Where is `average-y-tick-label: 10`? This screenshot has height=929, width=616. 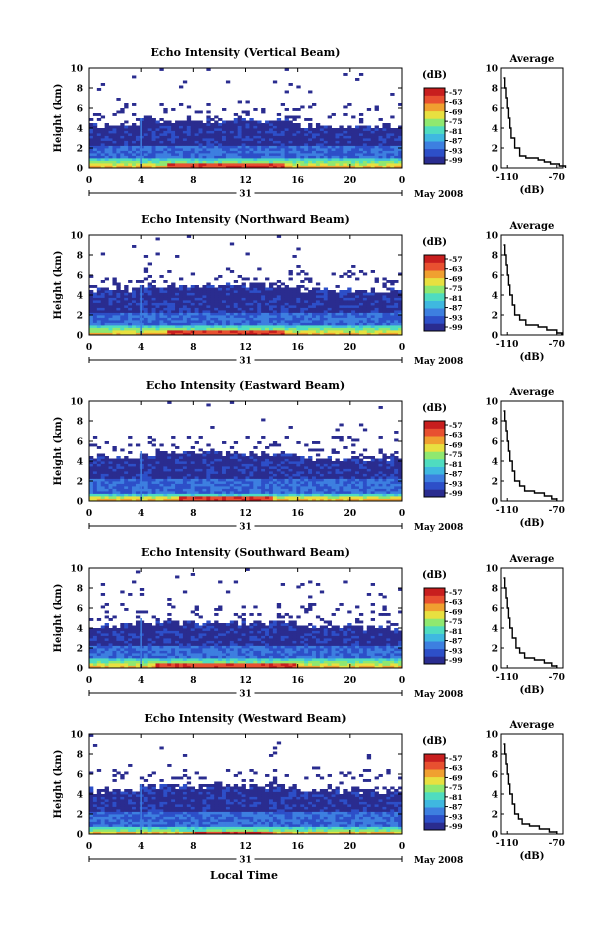
average-y-tick-label: 10 is located at coordinates (491, 237).